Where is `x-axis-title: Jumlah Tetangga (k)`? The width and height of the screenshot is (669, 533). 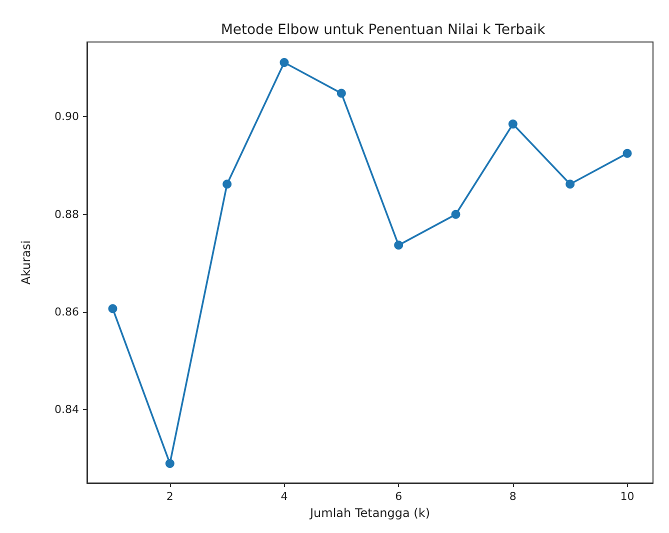 x-axis-title: Jumlah Tetangga (k) is located at coordinates (369, 513).